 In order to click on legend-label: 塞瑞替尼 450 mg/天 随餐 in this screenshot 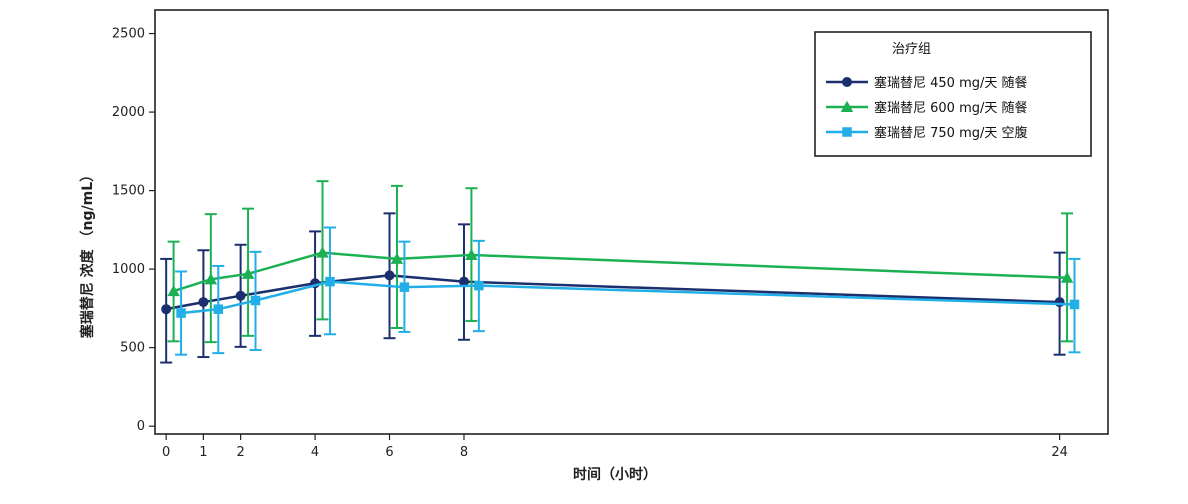, I will do `click(951, 83)`.